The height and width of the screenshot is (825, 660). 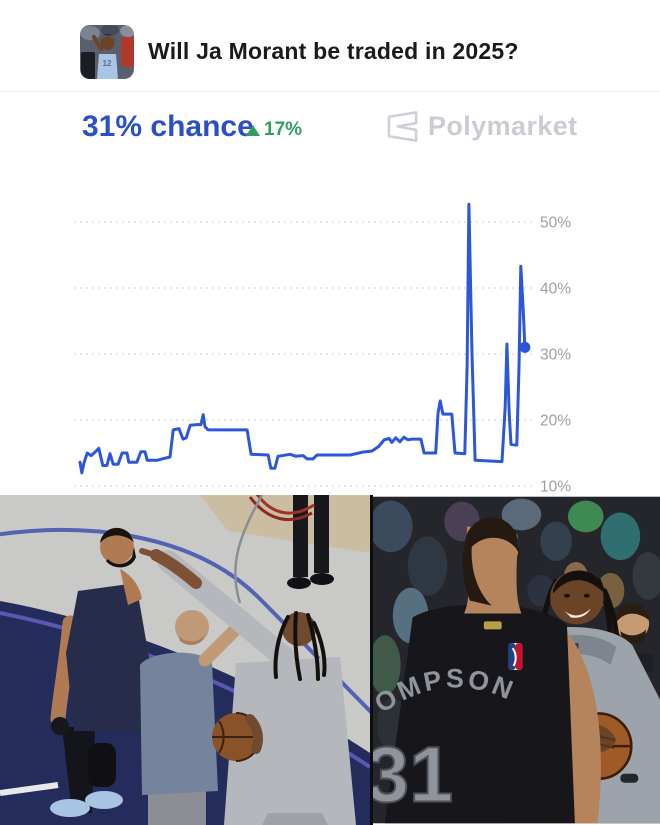 I want to click on change-indicator: 17%, so click(x=274, y=130).